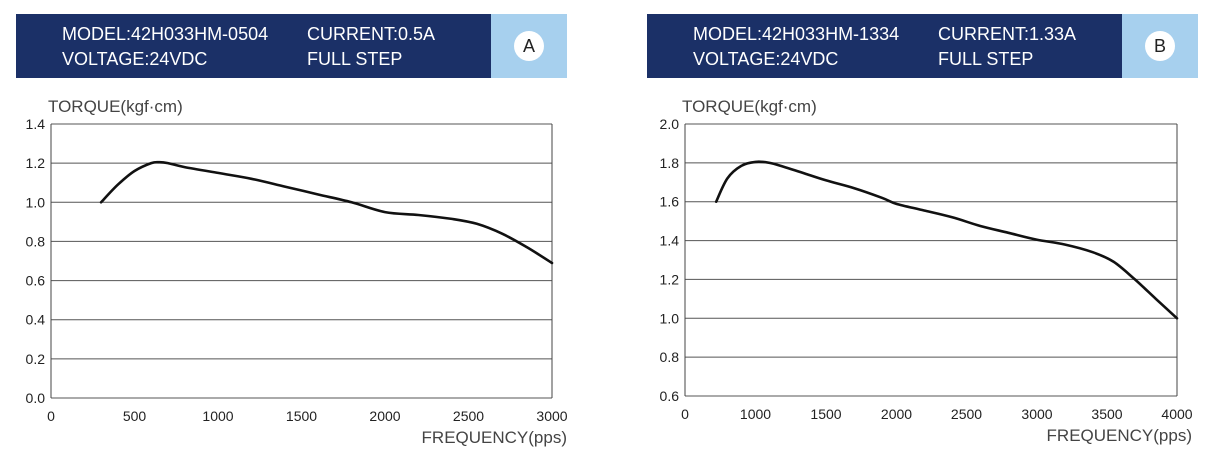  Describe the element at coordinates (355, 59) in the screenshot. I see `step-label-a: FULL STEP` at that location.